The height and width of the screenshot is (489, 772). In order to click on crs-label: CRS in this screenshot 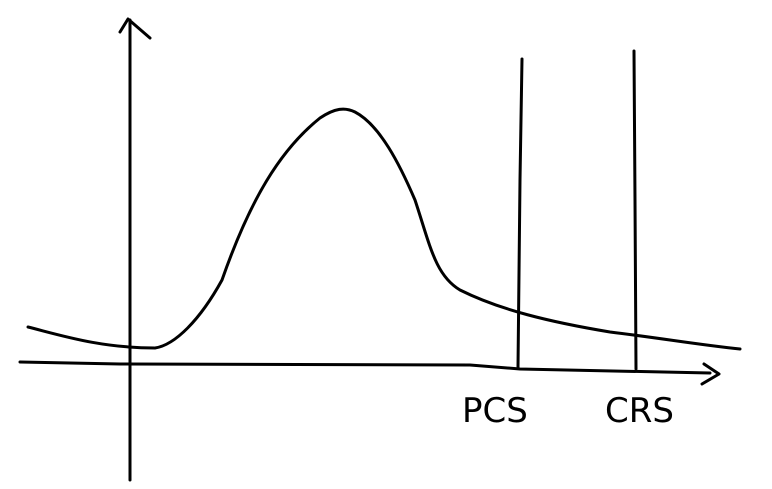, I will do `click(639, 411)`.